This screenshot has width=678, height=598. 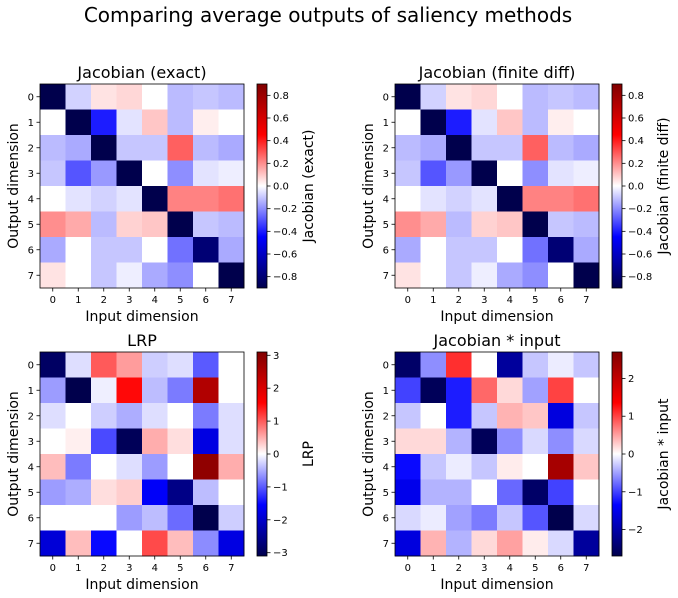 What do you see at coordinates (129, 568) in the screenshot?
I see `x-tick-label: 3` at bounding box center [129, 568].